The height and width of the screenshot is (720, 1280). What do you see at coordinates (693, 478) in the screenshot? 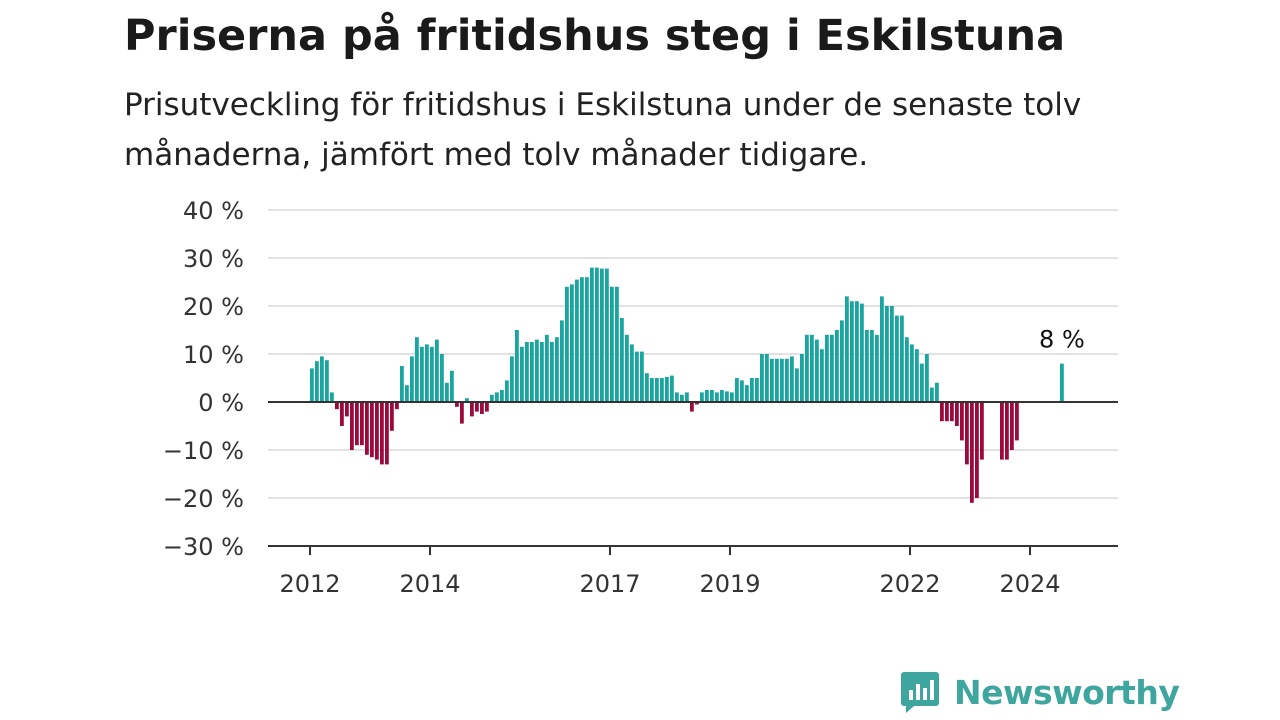
I see `axes` at bounding box center [693, 478].